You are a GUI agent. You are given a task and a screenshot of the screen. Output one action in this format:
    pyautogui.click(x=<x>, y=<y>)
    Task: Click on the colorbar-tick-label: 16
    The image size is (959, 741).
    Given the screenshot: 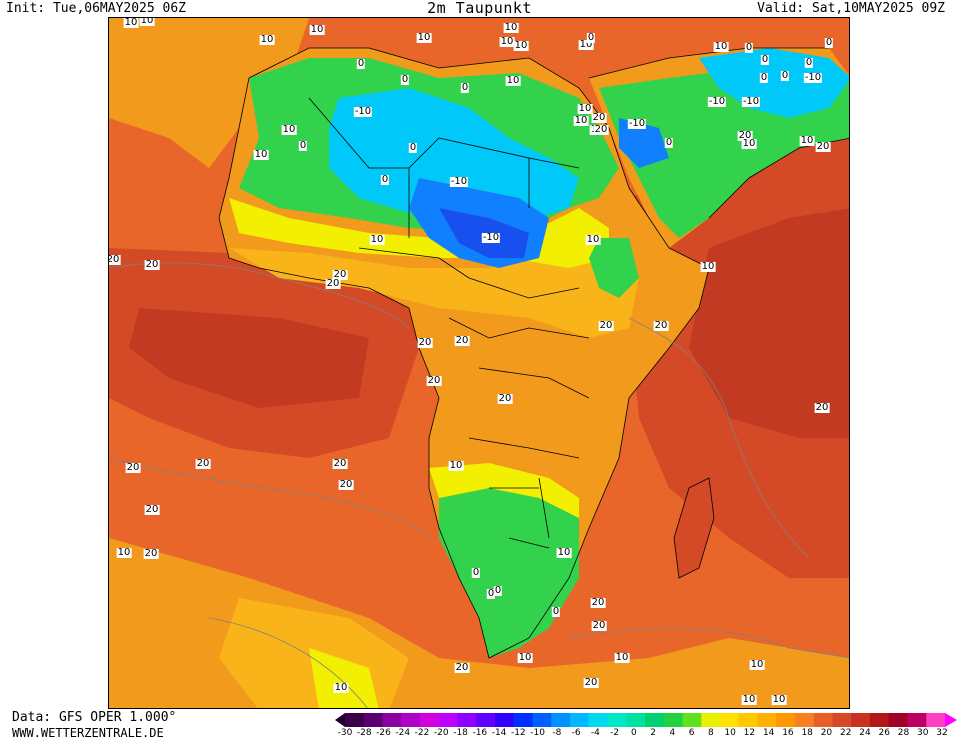 What is the action you would take?
    pyautogui.click(x=788, y=733)
    